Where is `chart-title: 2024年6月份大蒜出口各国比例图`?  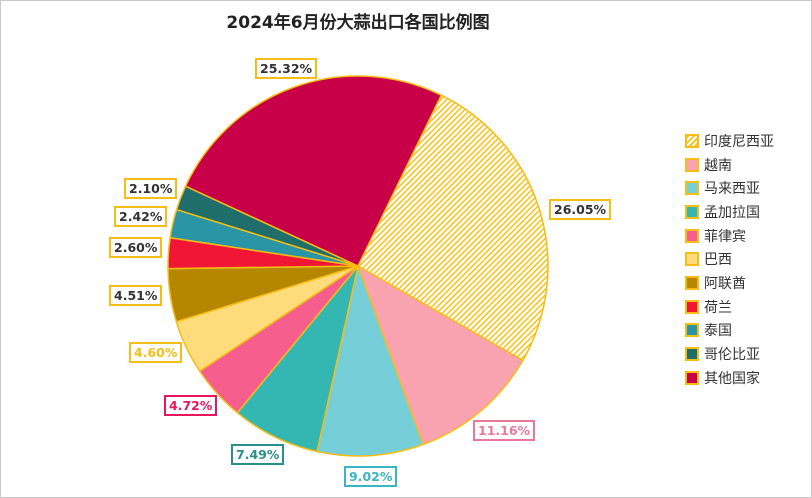 chart-title: 2024年6月份大蒜出口各国比例图 is located at coordinates (358, 23).